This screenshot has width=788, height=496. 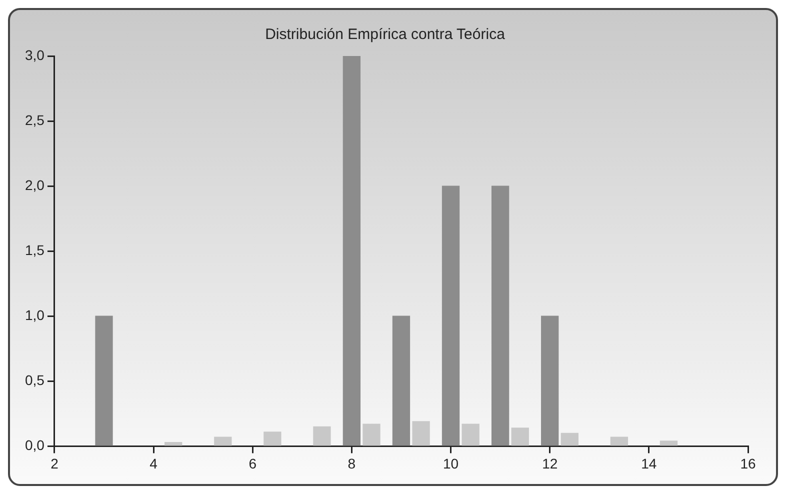 I want to click on y-tick-label: 3,0, so click(x=34, y=54).